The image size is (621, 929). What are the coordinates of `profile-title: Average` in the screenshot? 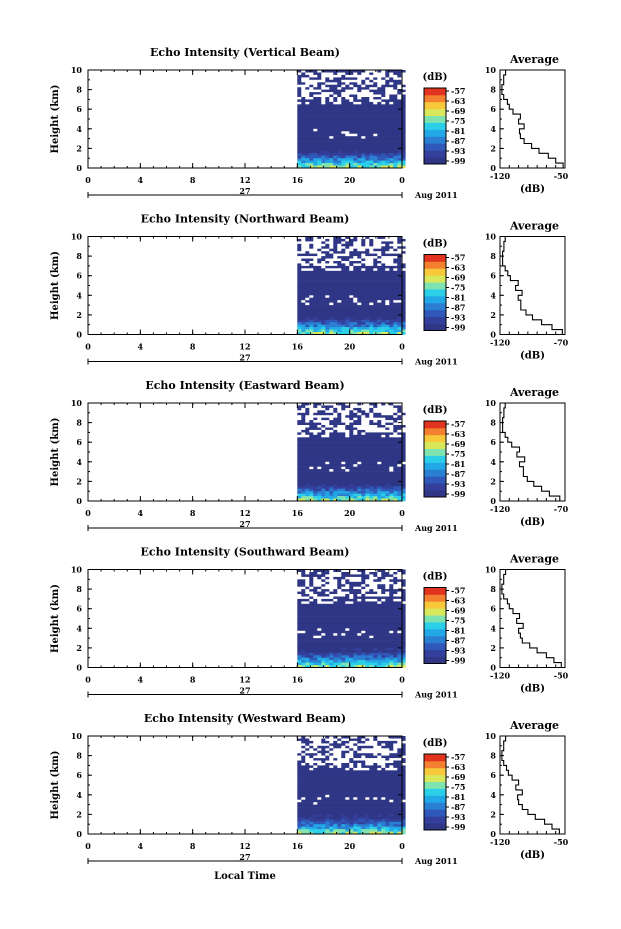 It's located at (534, 226).